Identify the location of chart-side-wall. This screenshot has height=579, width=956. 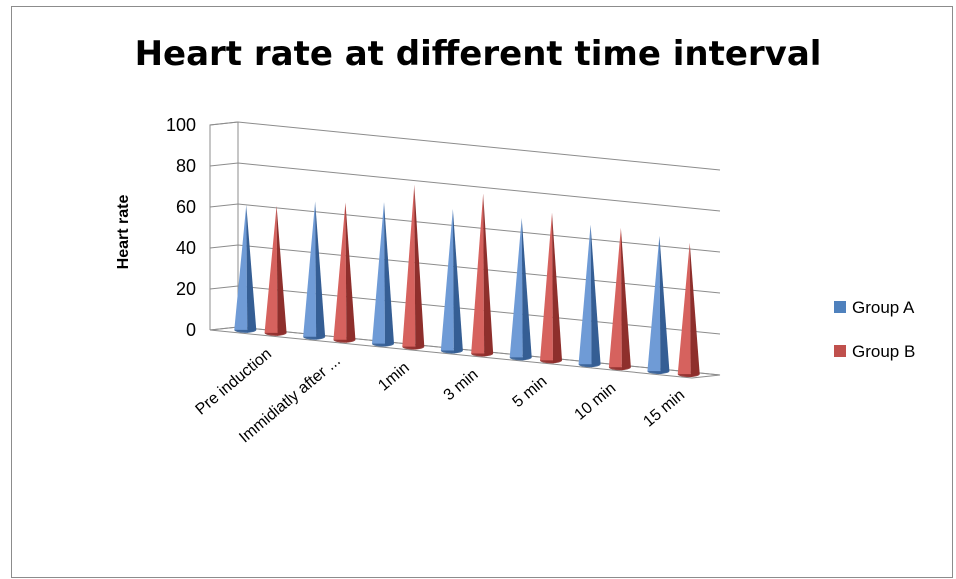
(224, 225).